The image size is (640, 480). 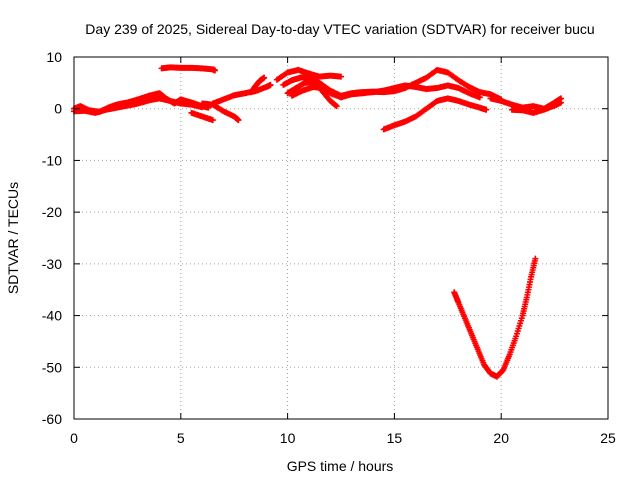 I want to click on y-tick-label: -10, so click(x=52, y=160).